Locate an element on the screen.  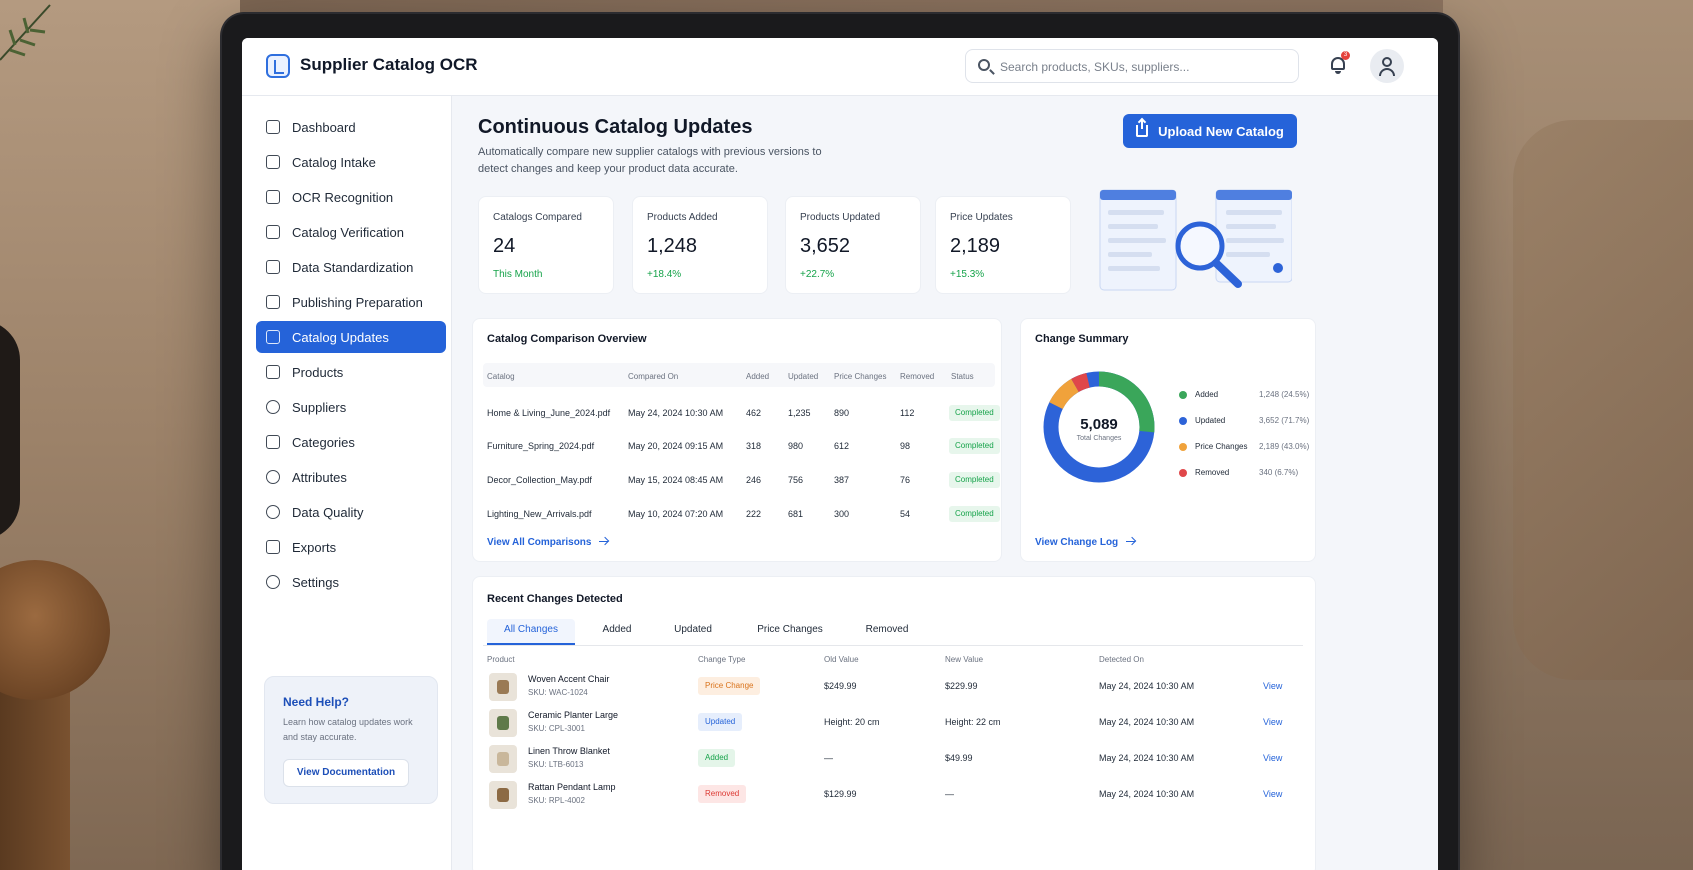
upload-catalog-button: Upload New Catalog is located at coordinates (1210, 131).